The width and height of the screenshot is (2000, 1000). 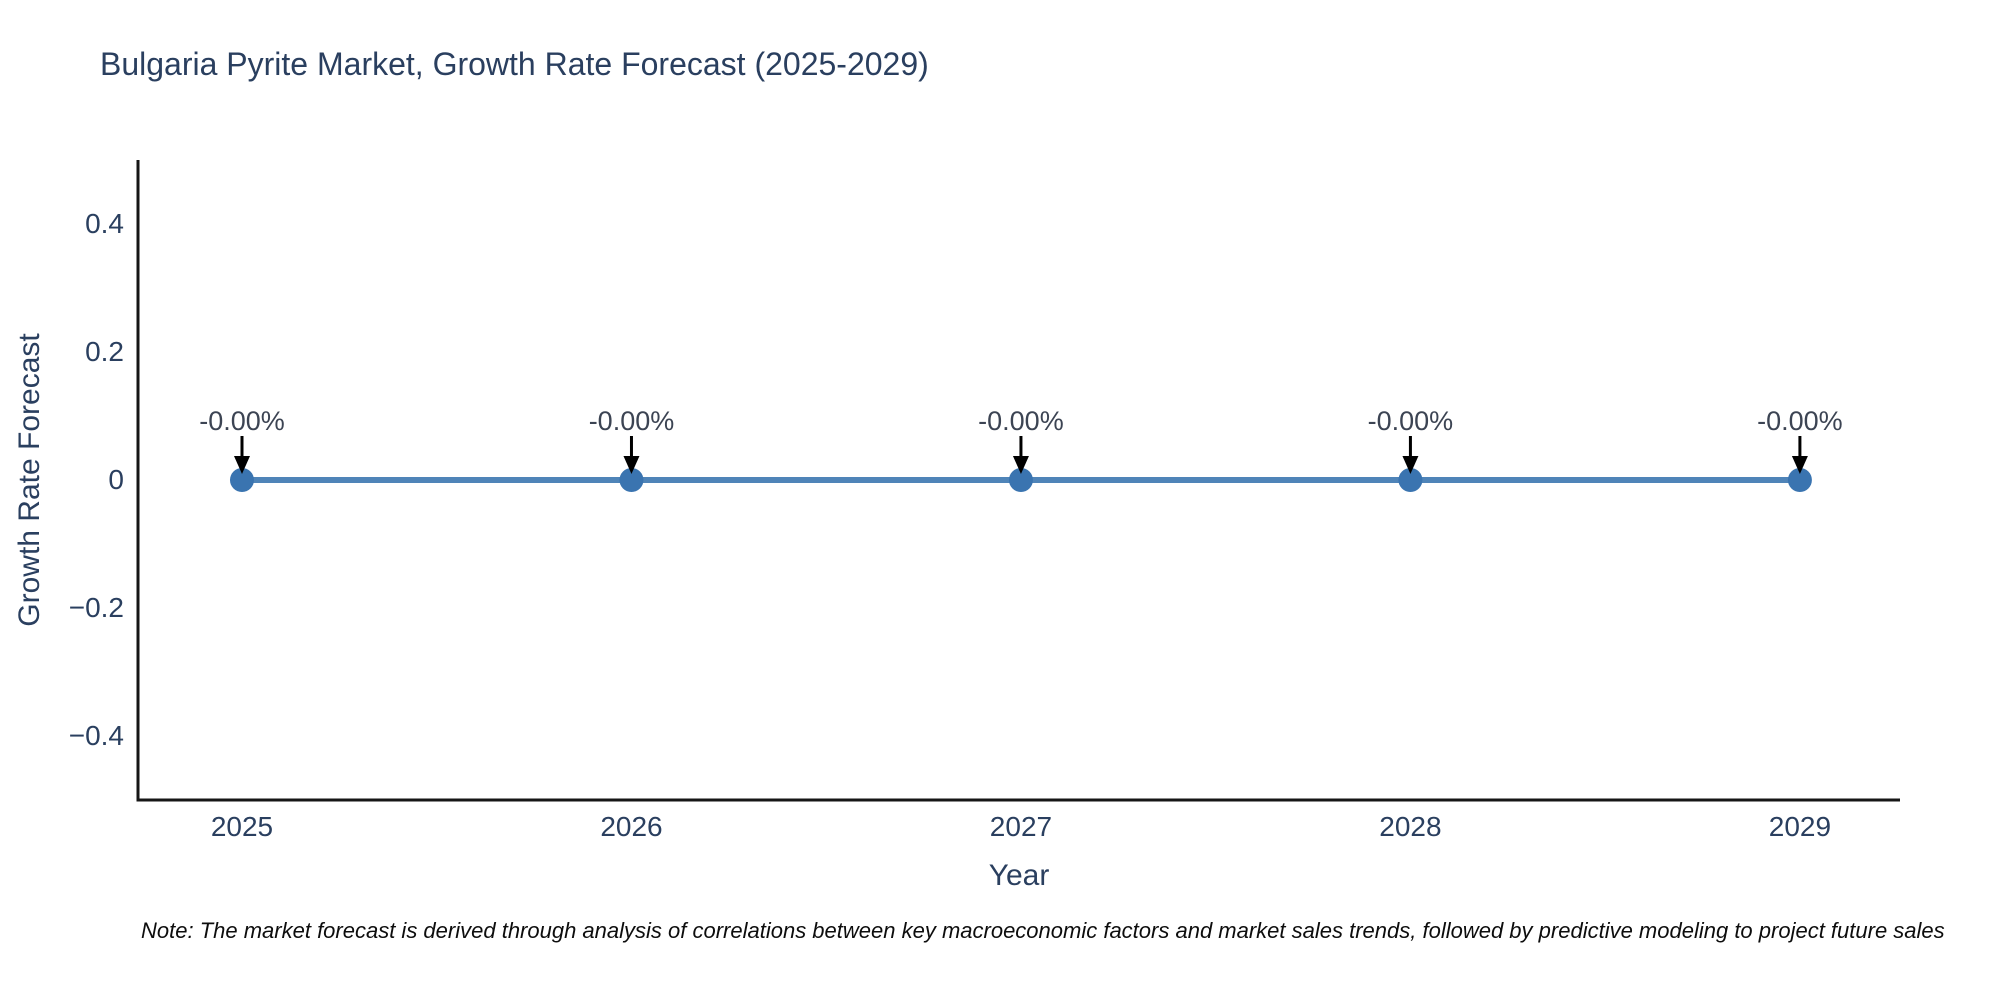 I want to click on x-tick-label: 2025, so click(x=242, y=826).